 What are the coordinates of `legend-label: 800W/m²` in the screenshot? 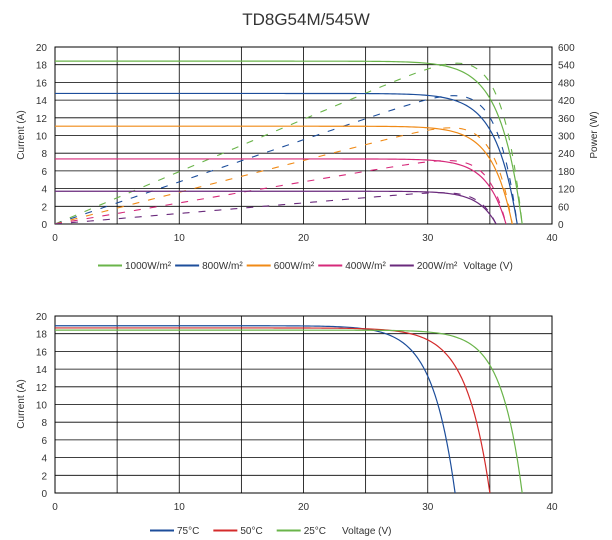 It's located at (222, 266).